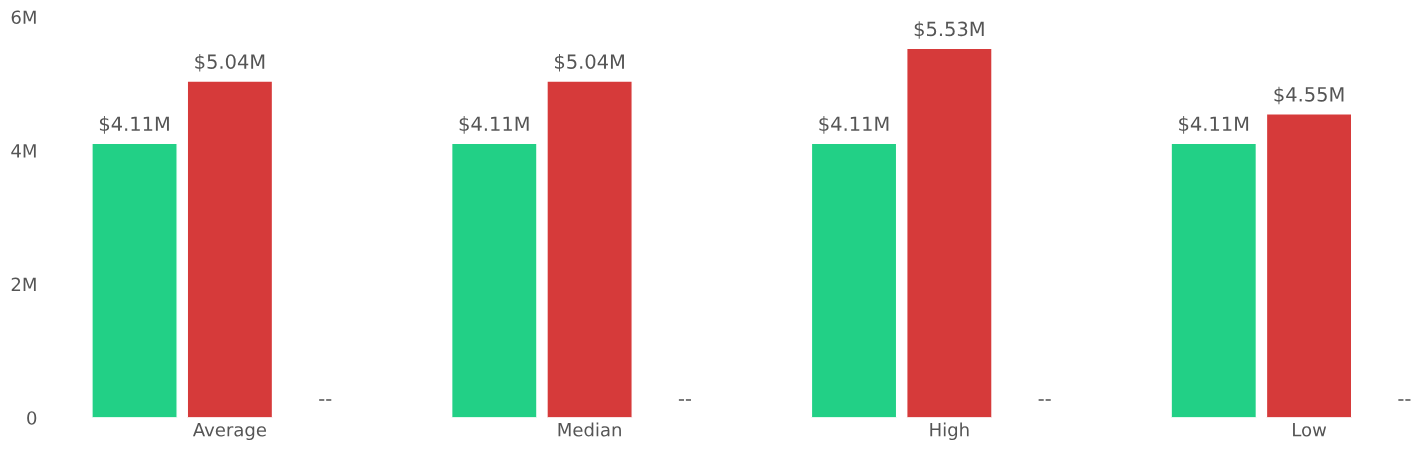  What do you see at coordinates (1310, 430) in the screenshot?
I see `x-tick-label: Low` at bounding box center [1310, 430].